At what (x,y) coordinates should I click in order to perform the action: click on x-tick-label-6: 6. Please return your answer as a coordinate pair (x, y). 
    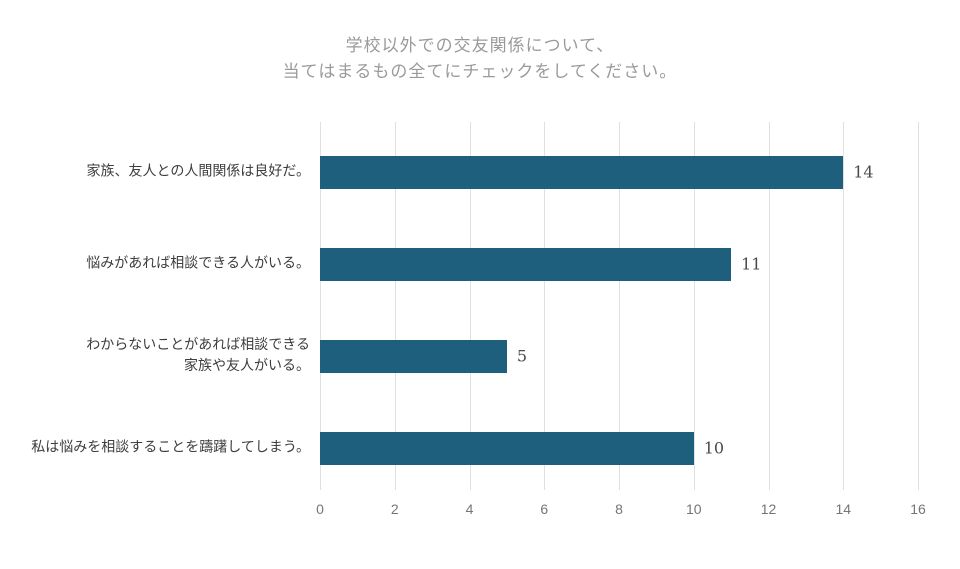
    Looking at the image, I should click on (544, 509).